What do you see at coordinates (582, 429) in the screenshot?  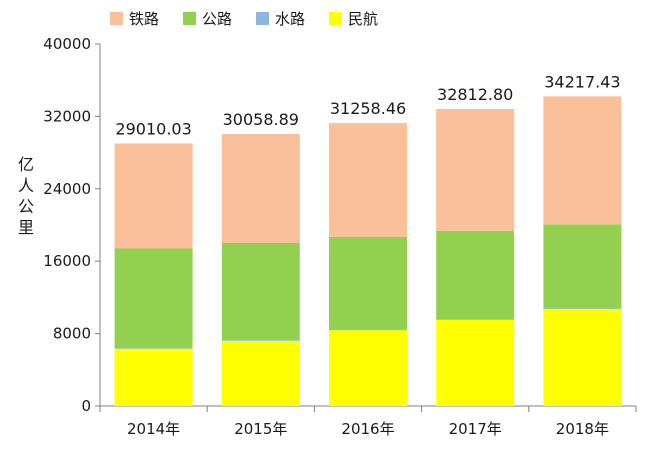 I see `x-tick-label: 2018年` at bounding box center [582, 429].